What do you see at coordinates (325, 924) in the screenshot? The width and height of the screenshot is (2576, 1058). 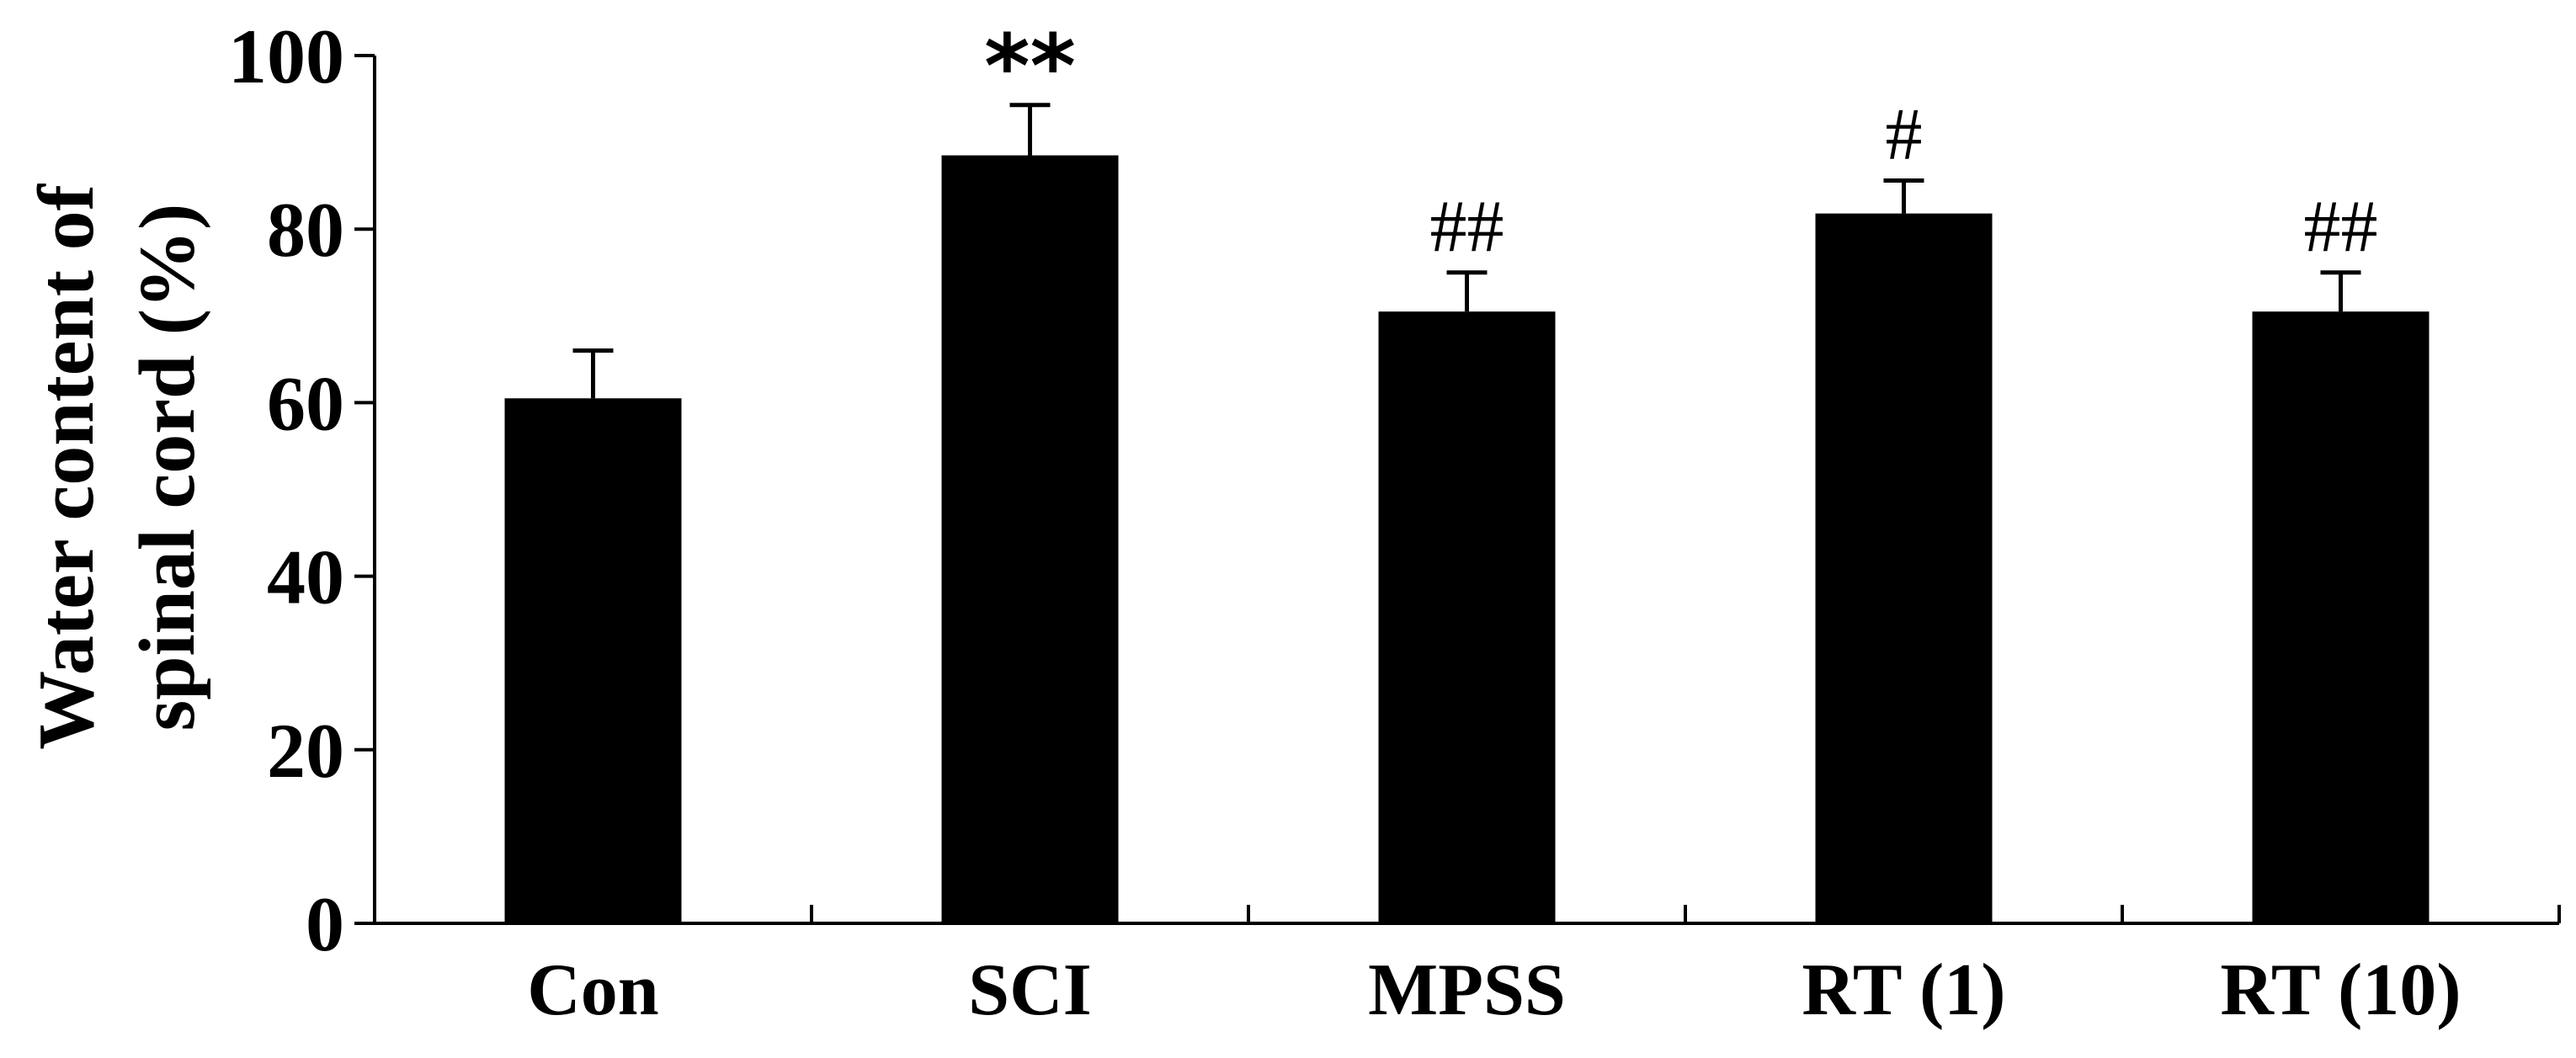 I see `y-tick-label: 0` at bounding box center [325, 924].